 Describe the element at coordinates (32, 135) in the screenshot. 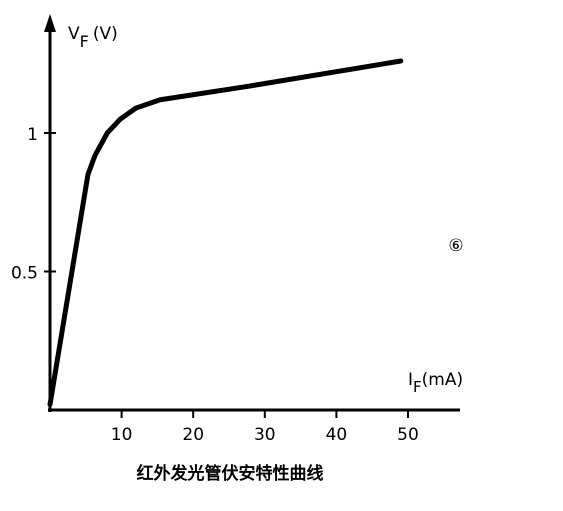

I see `y-tick-label: 1` at that location.